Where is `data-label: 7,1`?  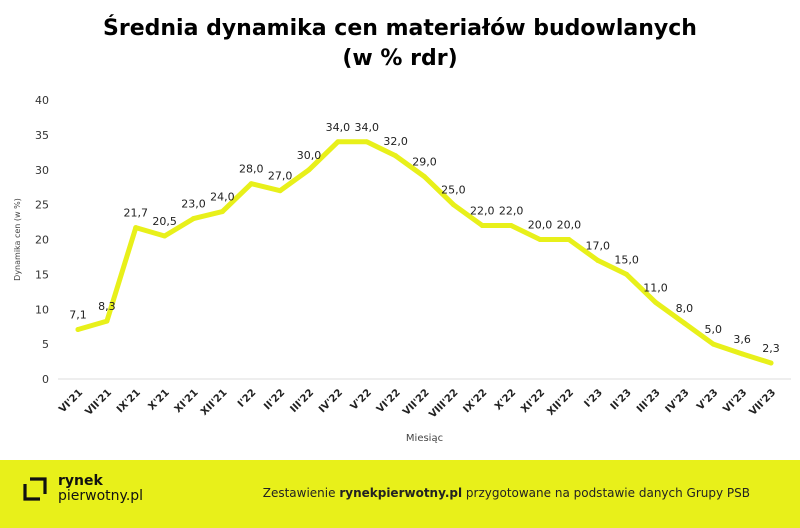
data-label: 7,1 is located at coordinates (78, 314).